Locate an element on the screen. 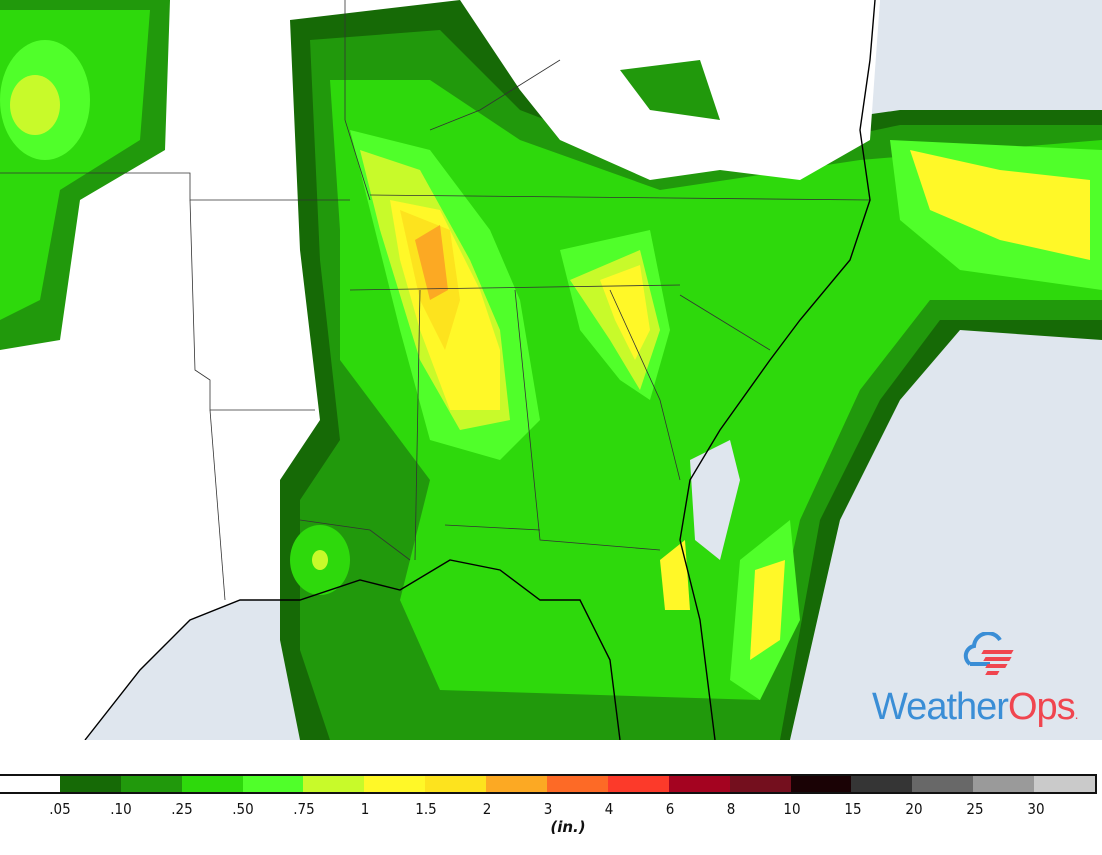 Image resolution: width=1102 pixels, height=855 pixels. legend-tick-label: 10 is located at coordinates (792, 809).